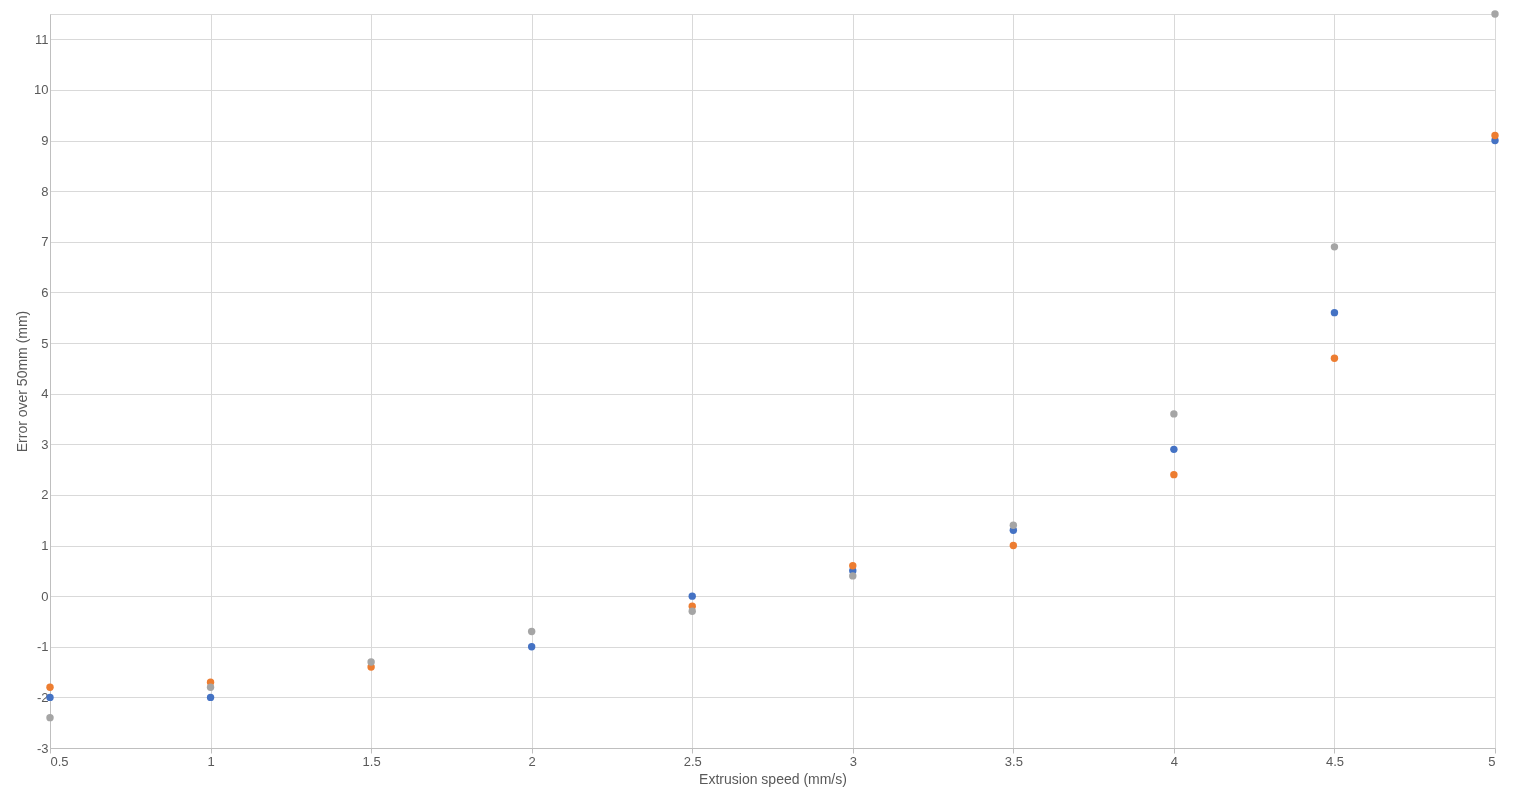  Describe the element at coordinates (59, 761) in the screenshot. I see `x-tick-label: 0.5` at that location.